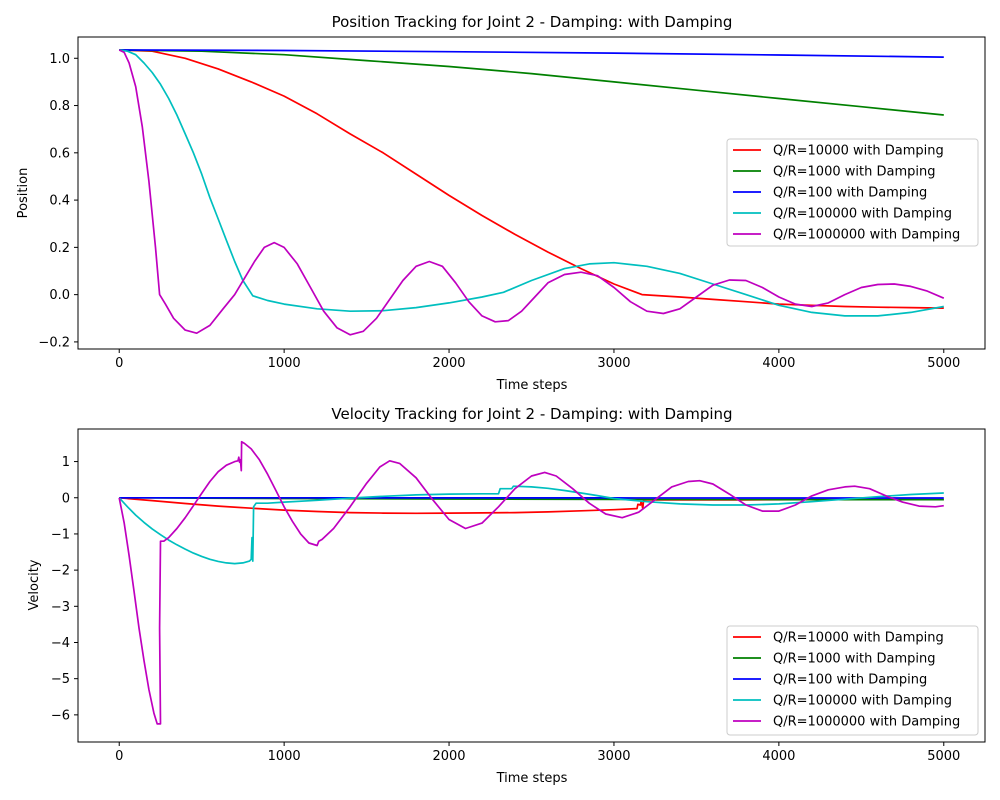 The height and width of the screenshot is (800, 1000). I want to click on position-x-ticks: 0 1000 2000 3000 4000 5000, so click(537, 360).